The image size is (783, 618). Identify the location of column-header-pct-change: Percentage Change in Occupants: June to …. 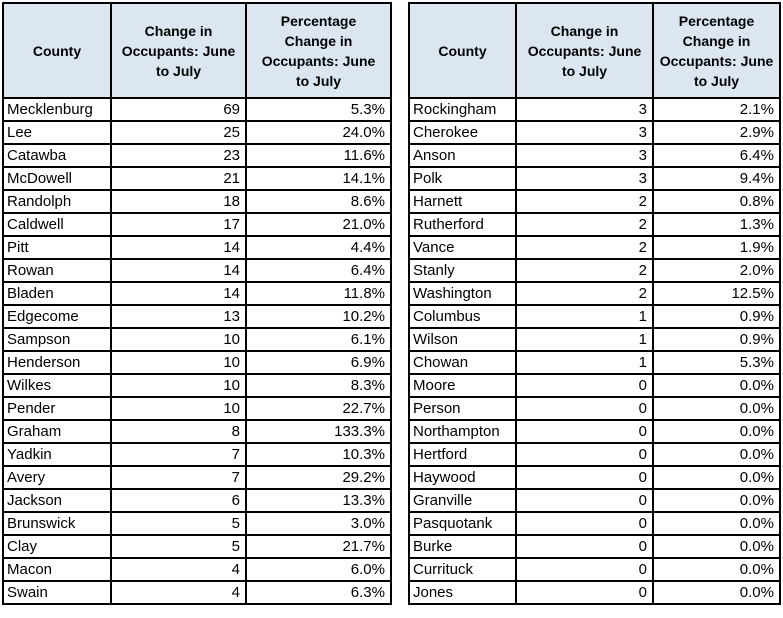
(716, 50).